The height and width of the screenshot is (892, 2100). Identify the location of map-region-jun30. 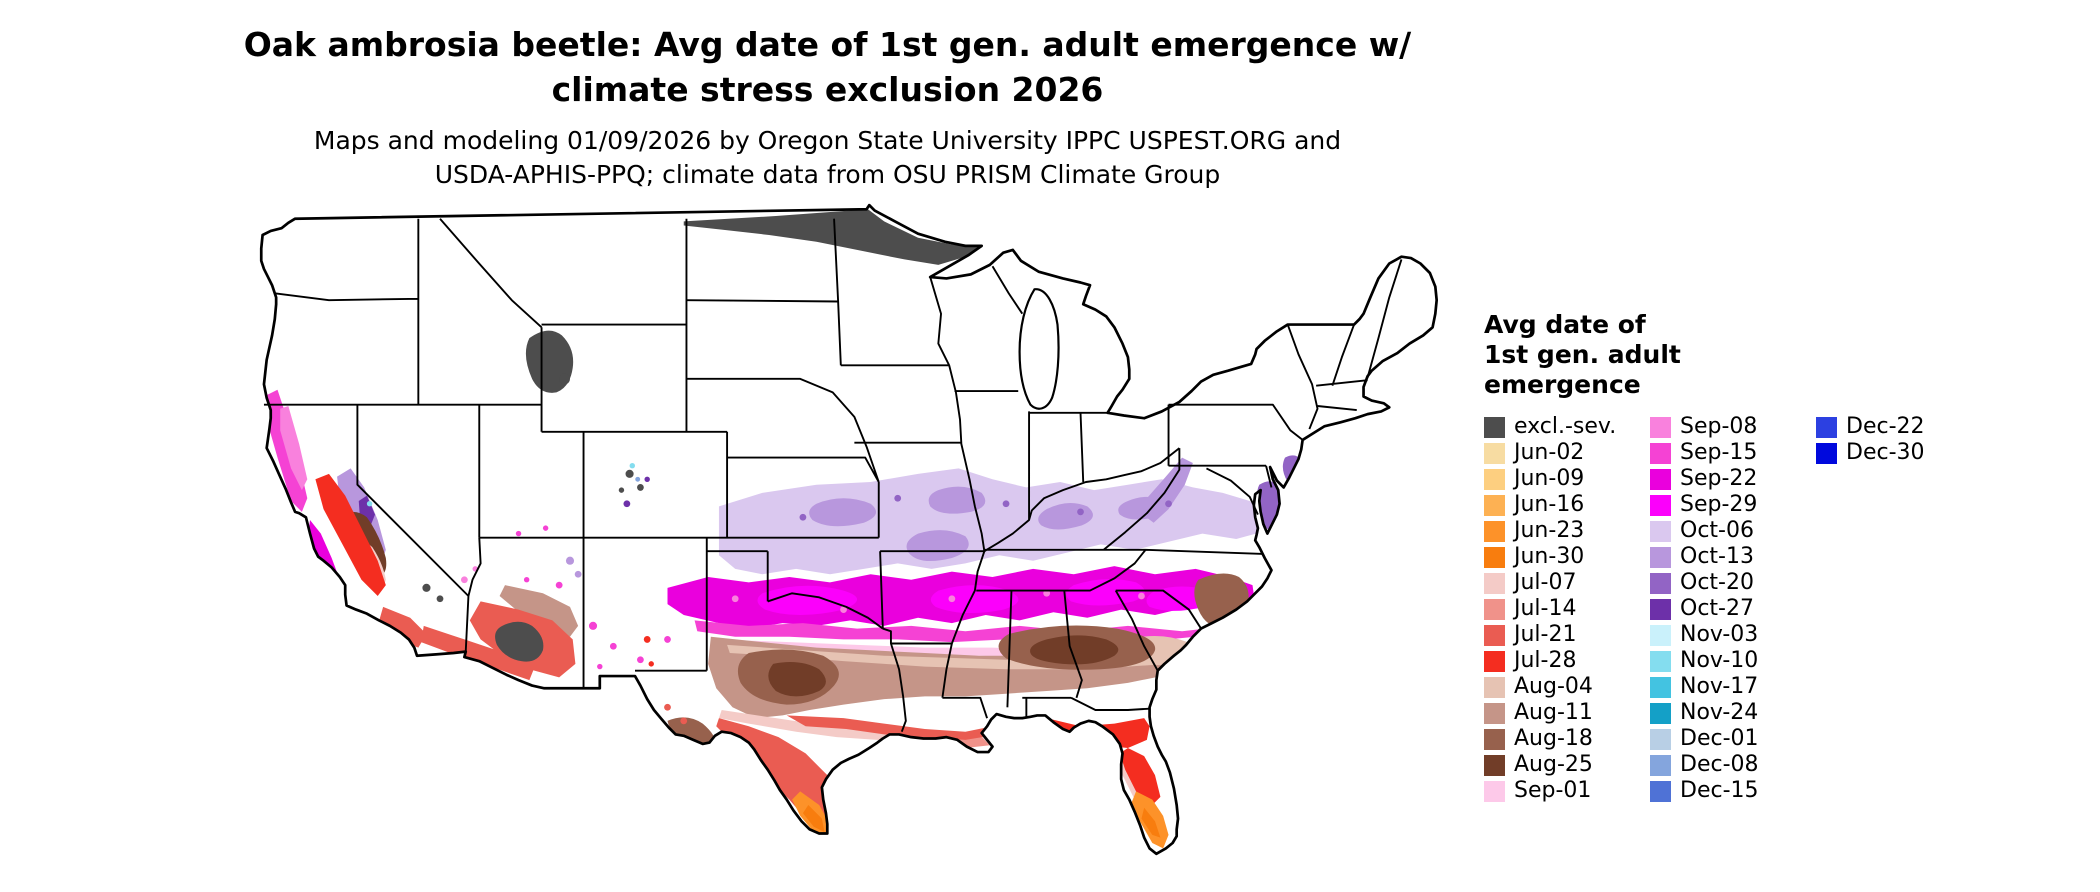
(981, 821).